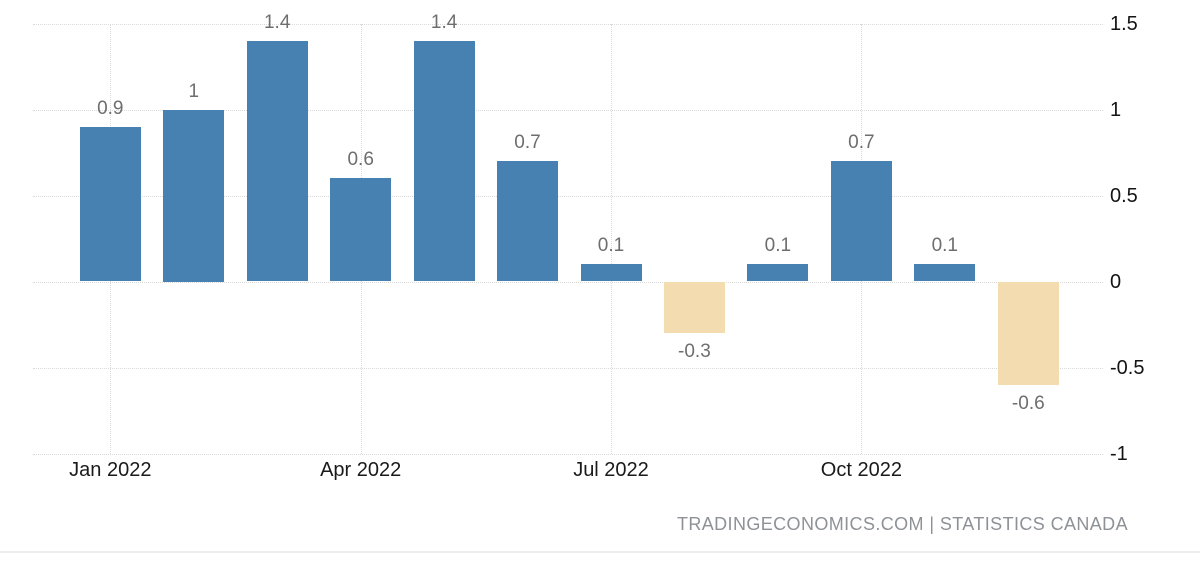  Describe the element at coordinates (945, 273) in the screenshot. I see `bar-nov-2022` at that location.